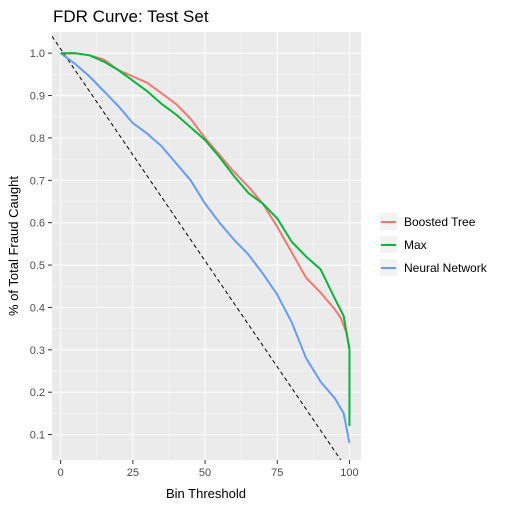 The width and height of the screenshot is (511, 510). Describe the element at coordinates (446, 268) in the screenshot. I see `legend-label-neural-network: Neural Network` at that location.